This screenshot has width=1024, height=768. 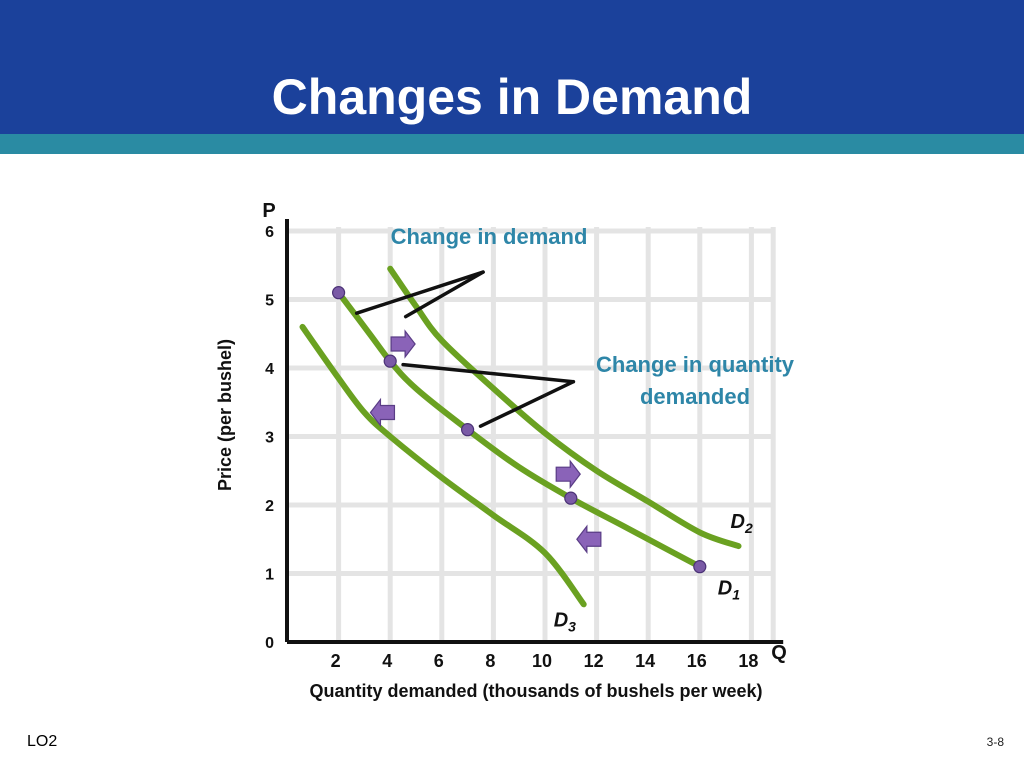 What do you see at coordinates (269, 506) in the screenshot?
I see `y-tick-label: 2` at bounding box center [269, 506].